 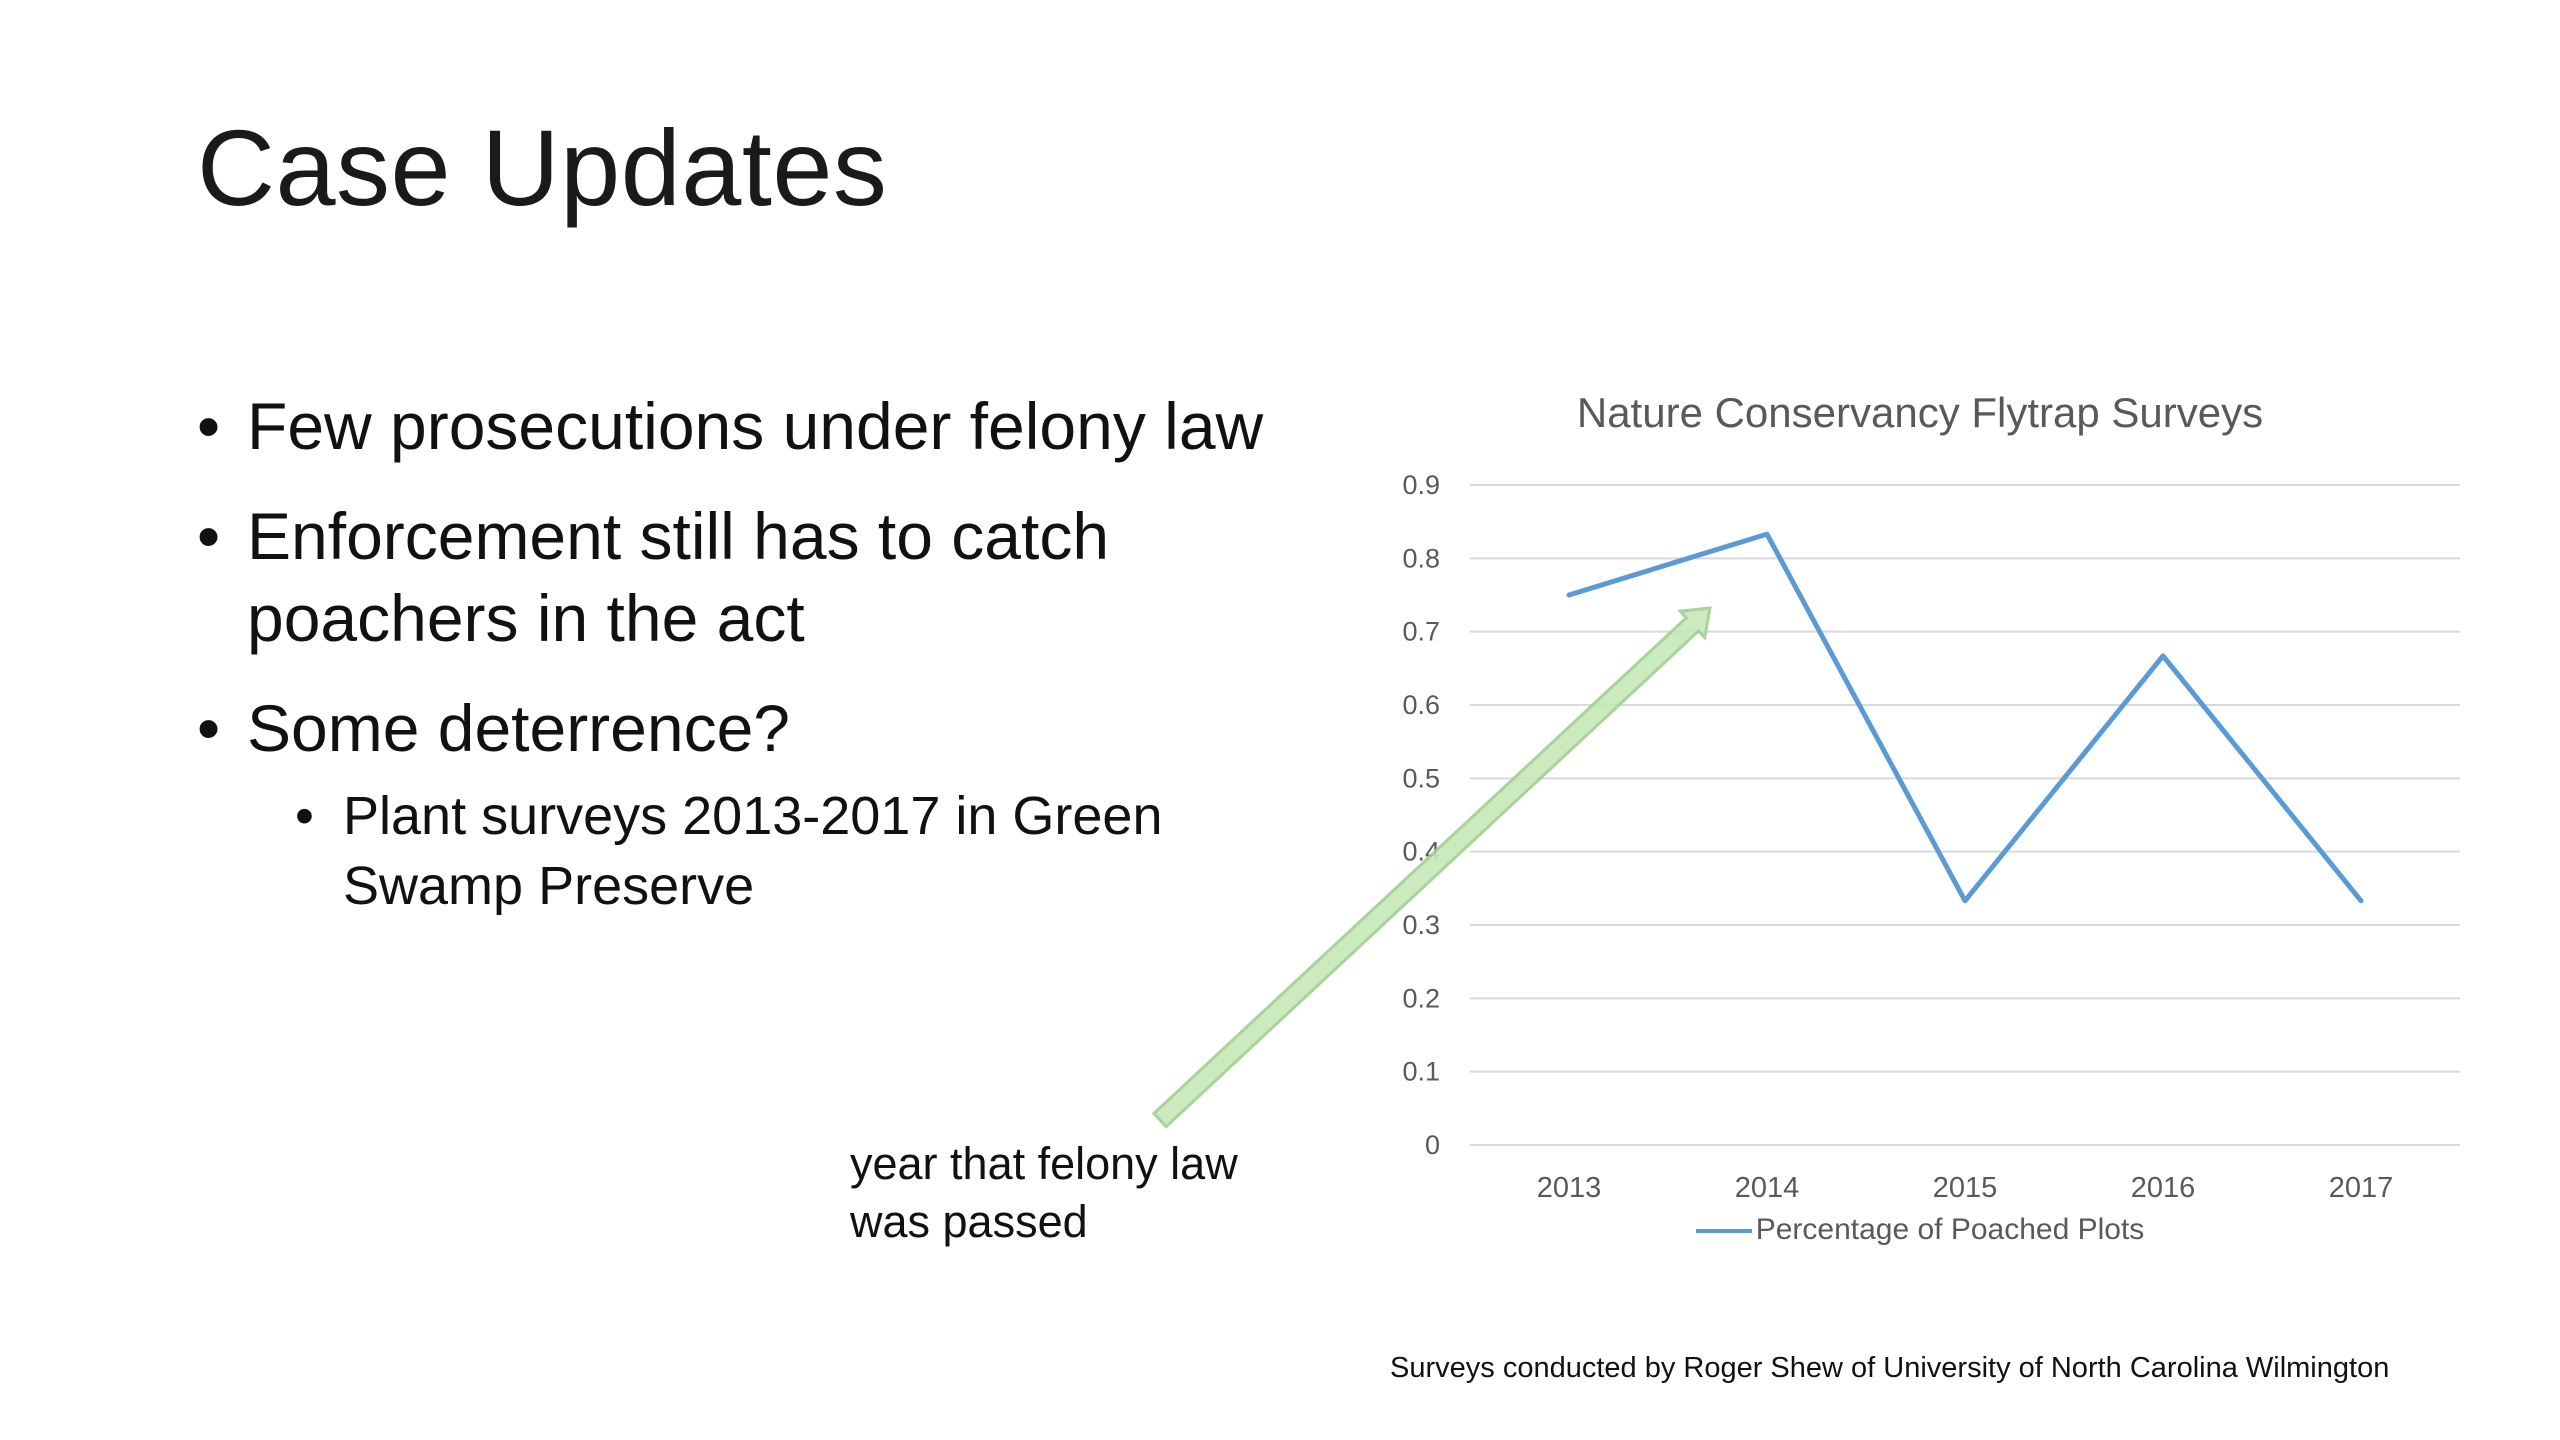 I want to click on bullet-text: Some deterrence?, so click(x=518, y=728).